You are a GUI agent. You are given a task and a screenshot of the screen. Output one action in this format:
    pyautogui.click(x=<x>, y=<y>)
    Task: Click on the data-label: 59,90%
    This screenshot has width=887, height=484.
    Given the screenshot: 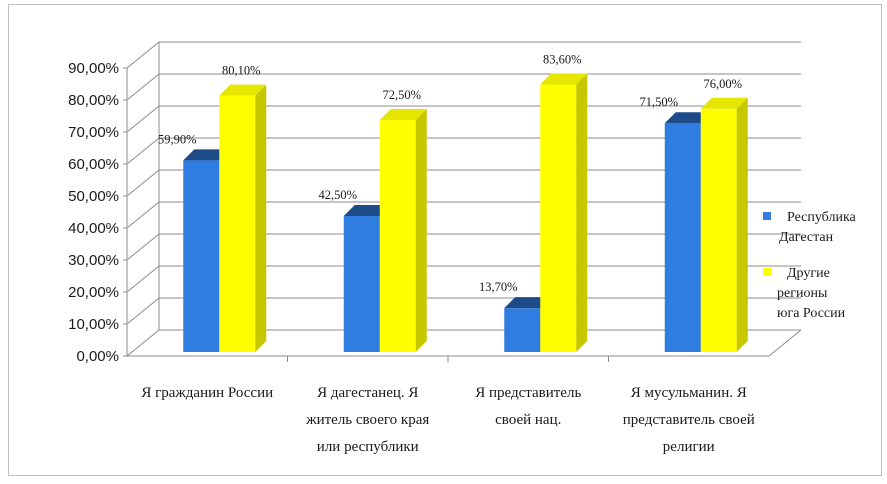 What is the action you would take?
    pyautogui.click(x=177, y=139)
    